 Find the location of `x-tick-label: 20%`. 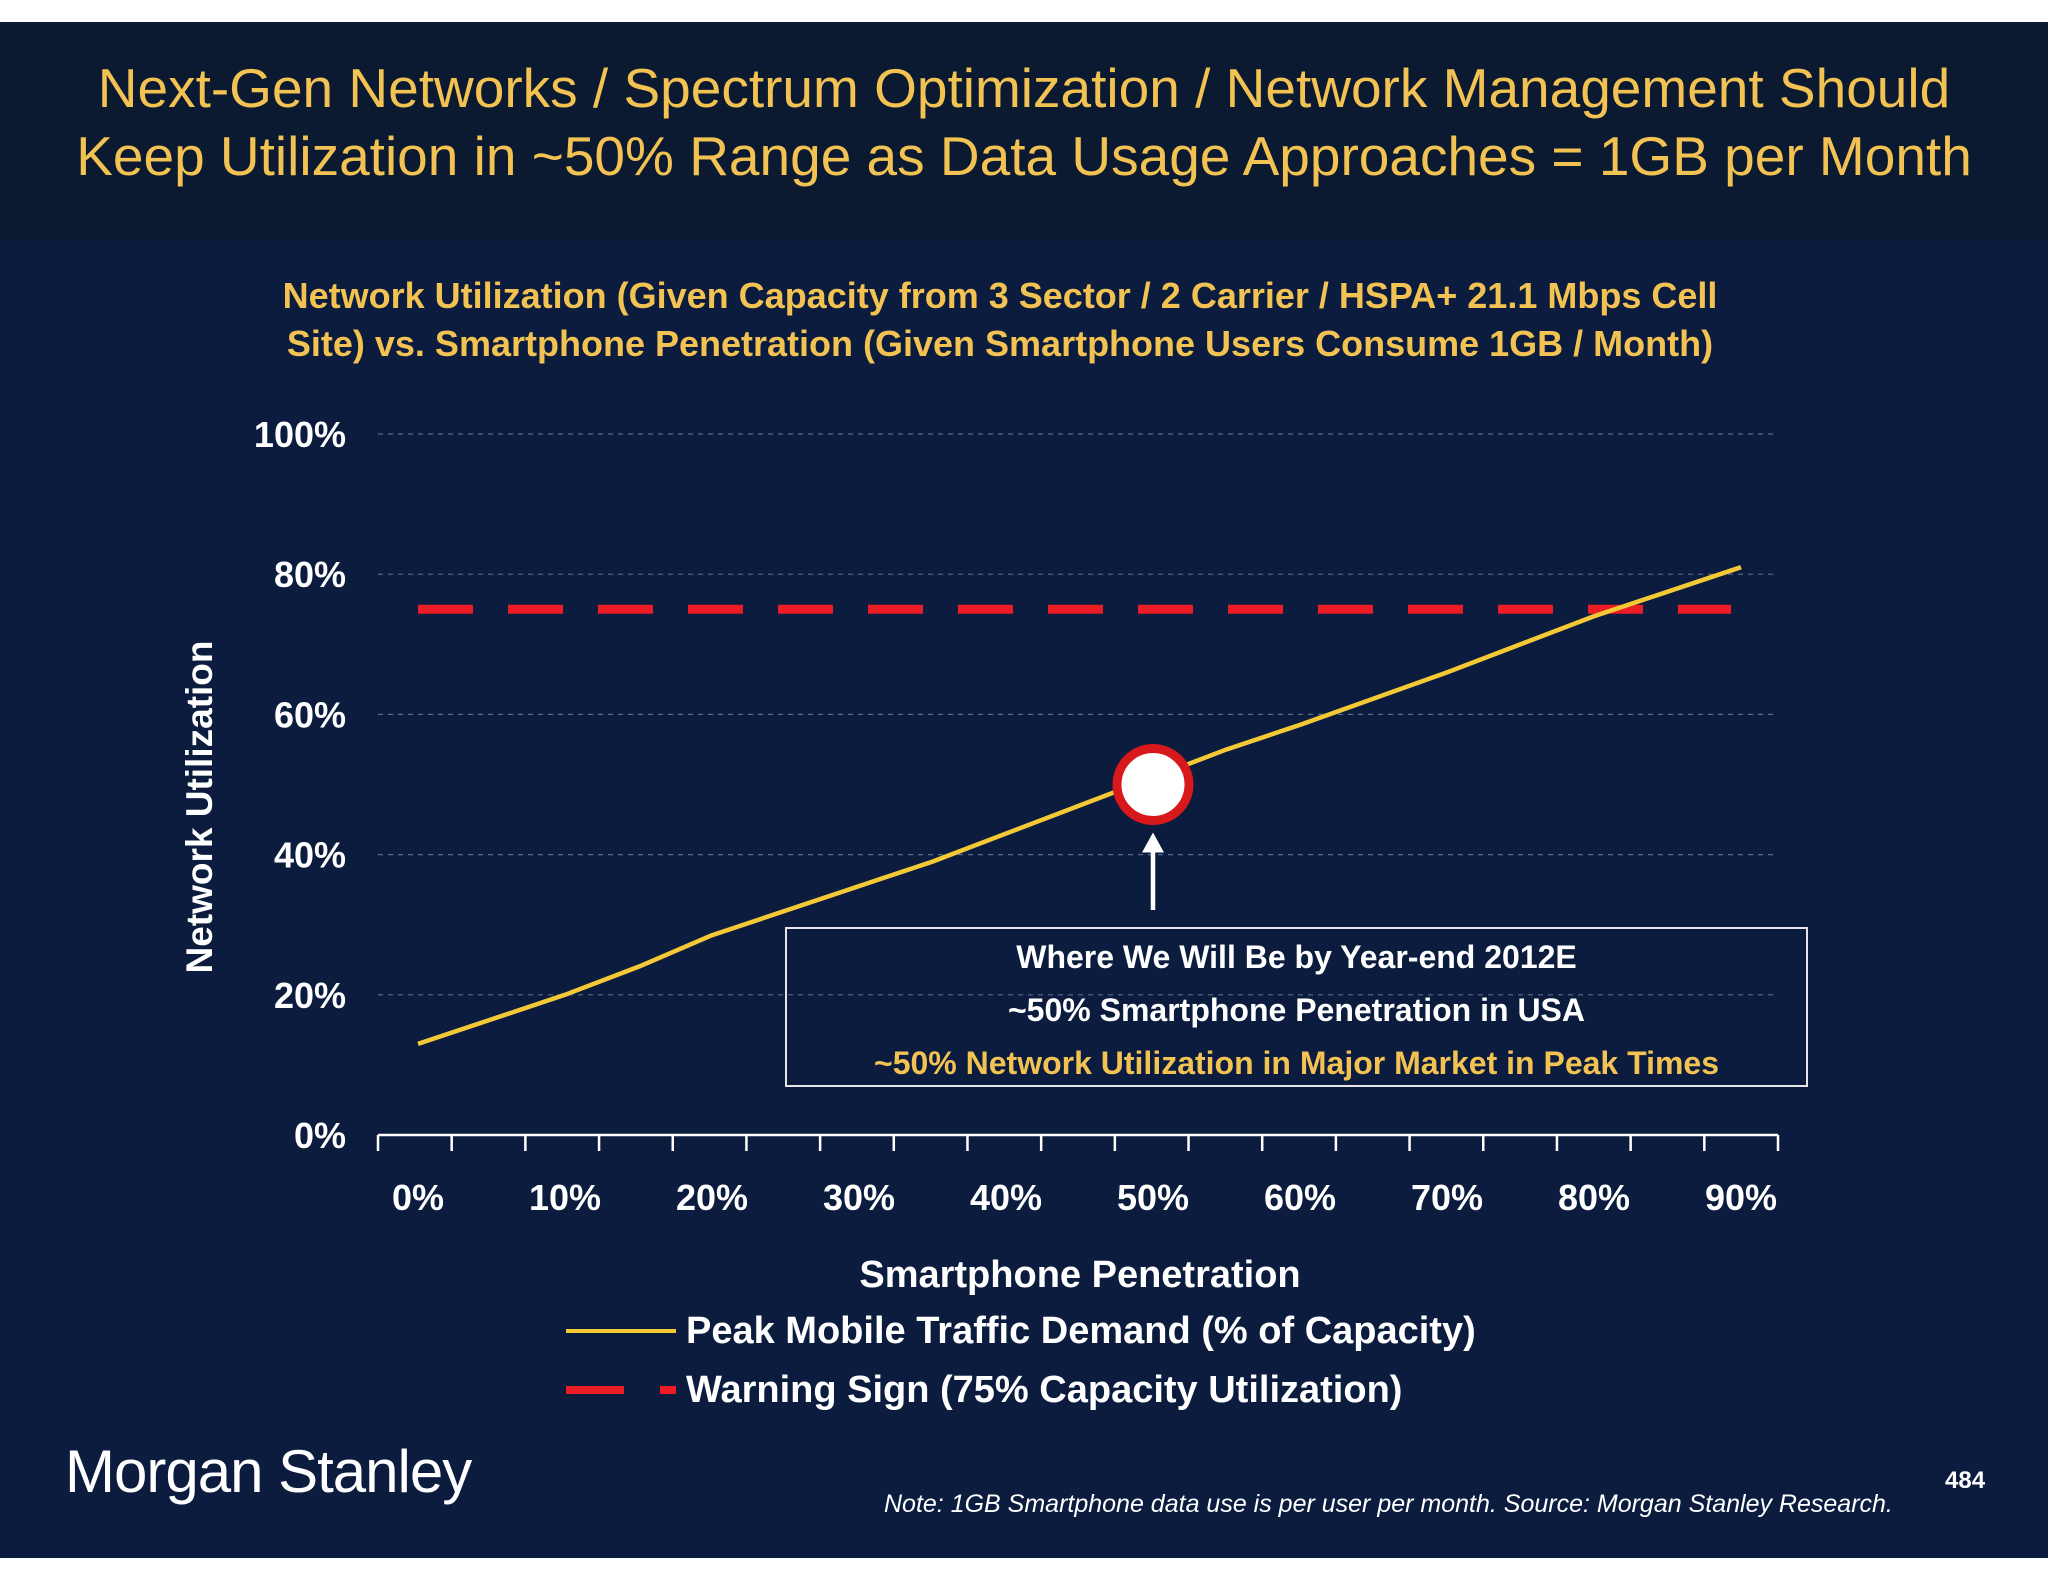

x-tick-label: 20% is located at coordinates (712, 1197).